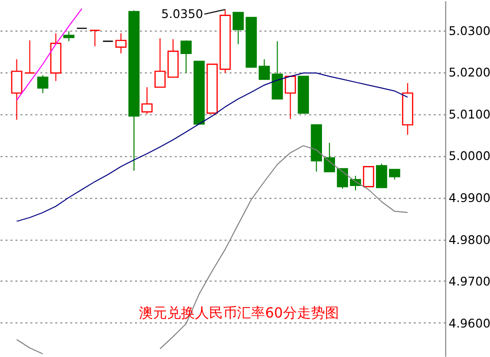  I want to click on annotation: 5.0350, so click(182, 14).